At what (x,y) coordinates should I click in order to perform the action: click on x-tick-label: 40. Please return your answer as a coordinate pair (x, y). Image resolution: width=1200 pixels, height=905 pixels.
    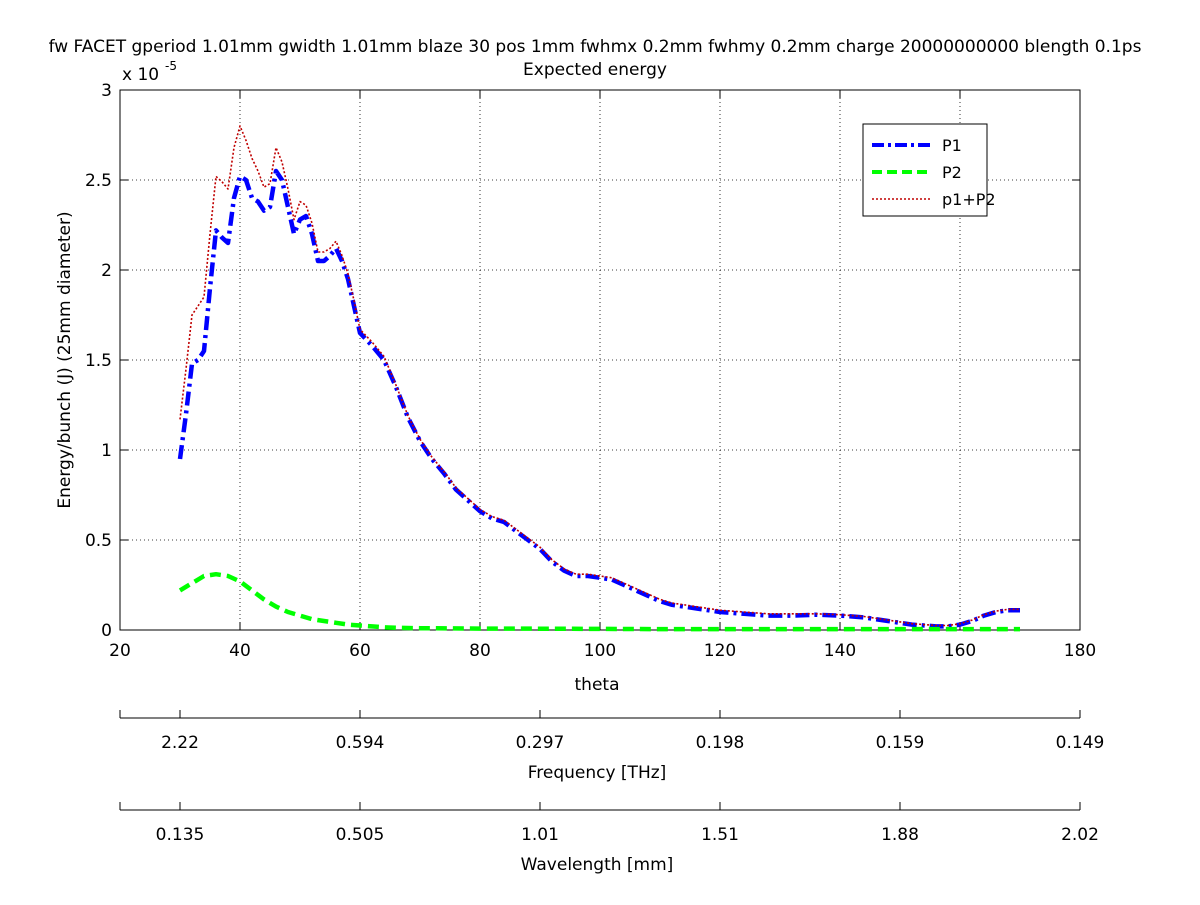
    Looking at the image, I should click on (240, 651).